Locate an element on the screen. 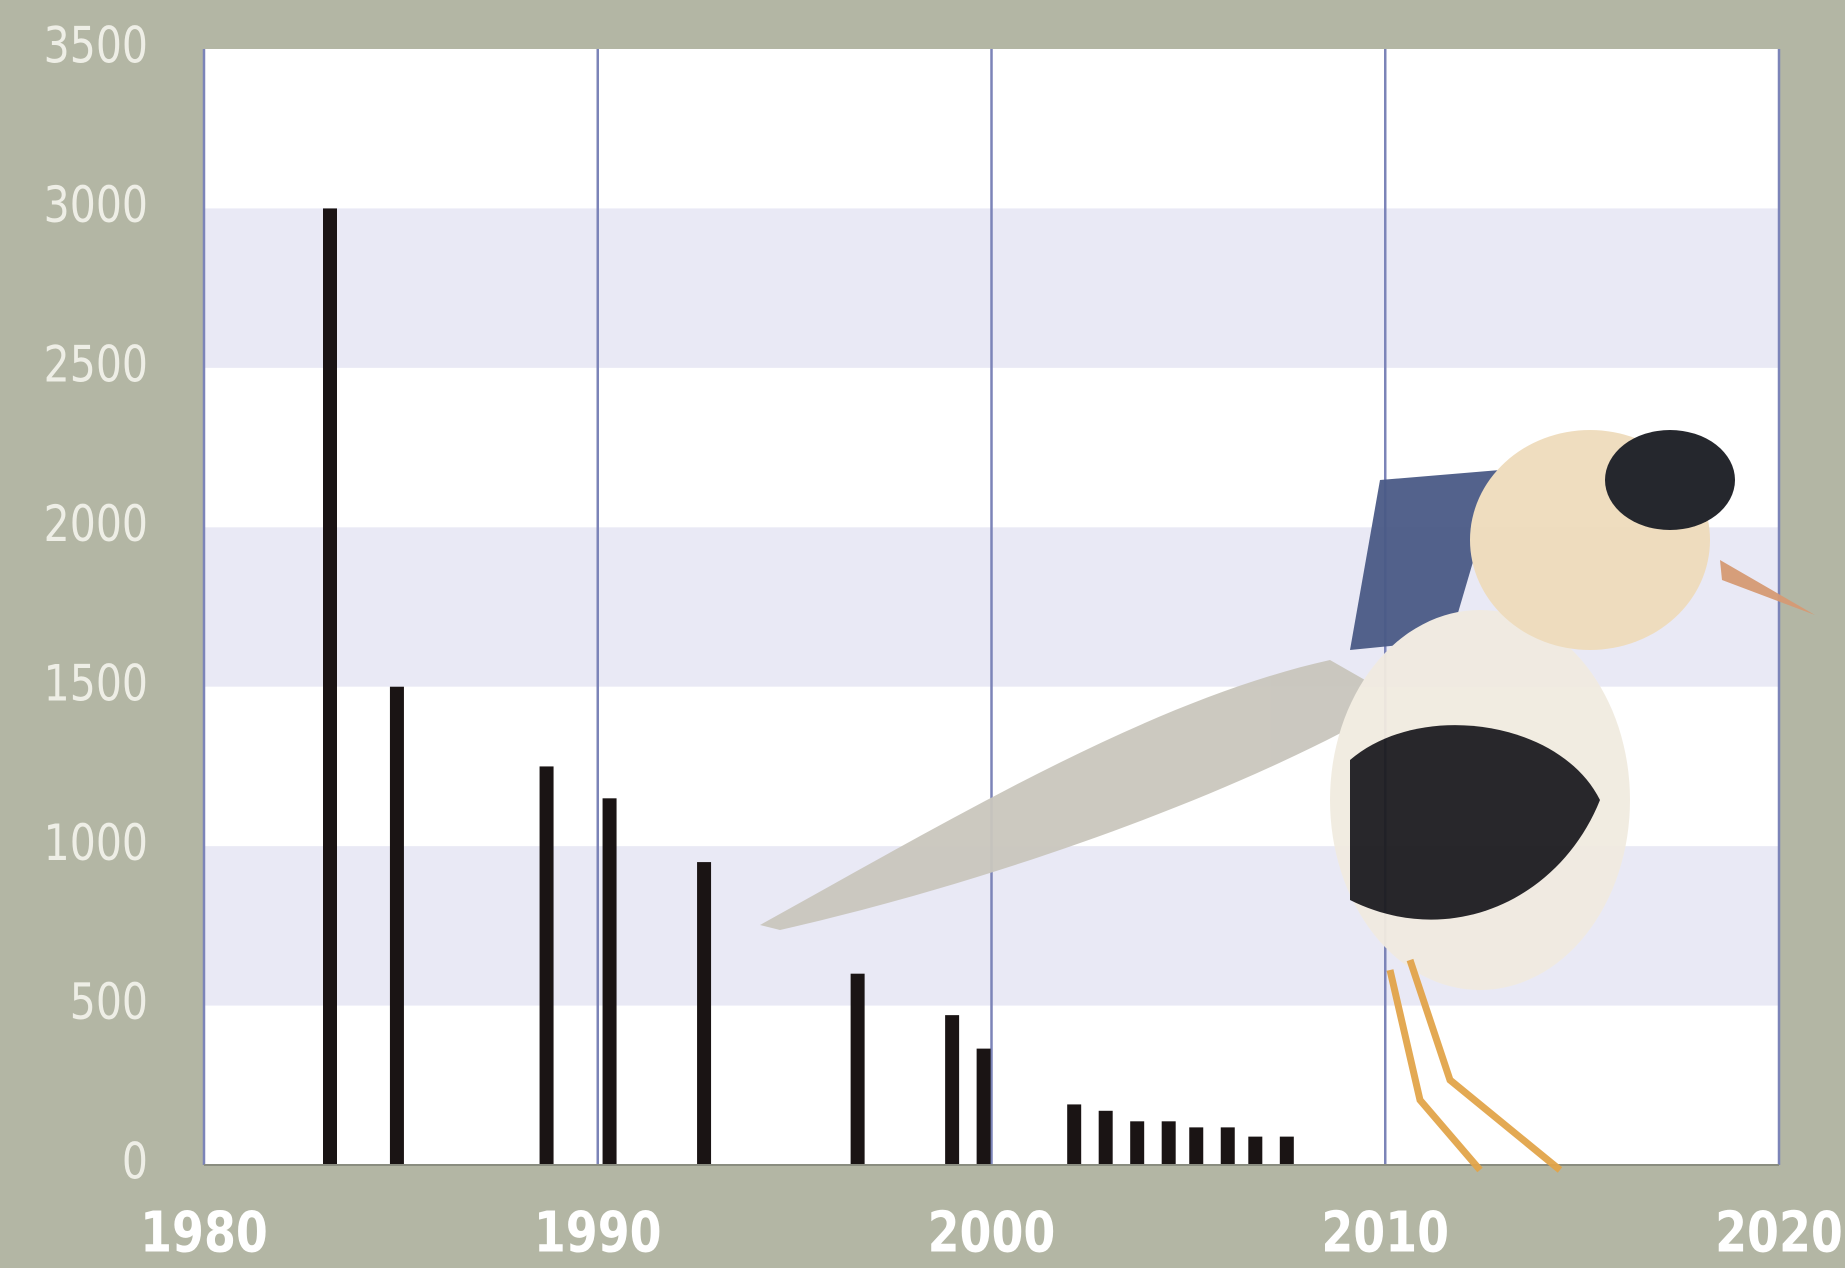 The width and height of the screenshot is (1845, 1268). y-tick-label: 1500 is located at coordinates (96, 683).